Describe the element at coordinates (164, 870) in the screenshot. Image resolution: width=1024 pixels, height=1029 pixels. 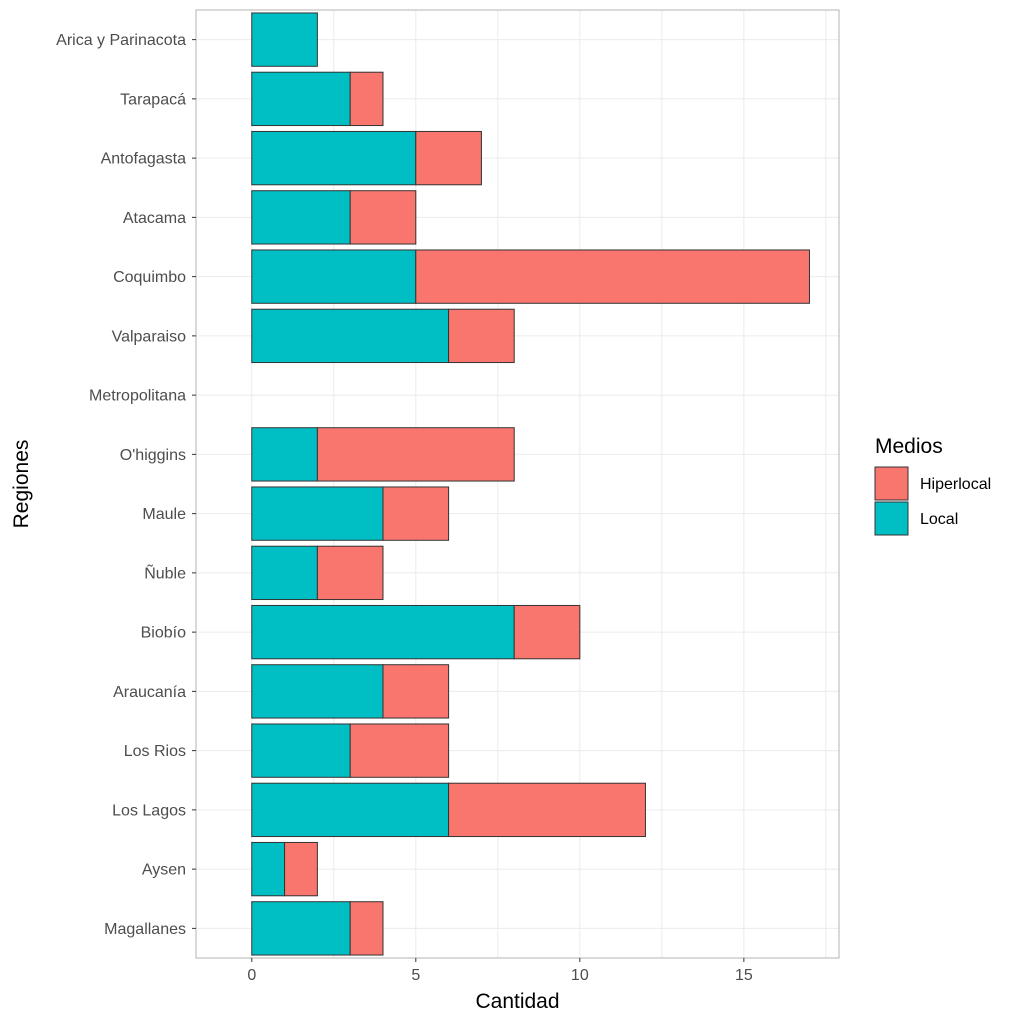
I see `y-tick-label: Aysen` at that location.